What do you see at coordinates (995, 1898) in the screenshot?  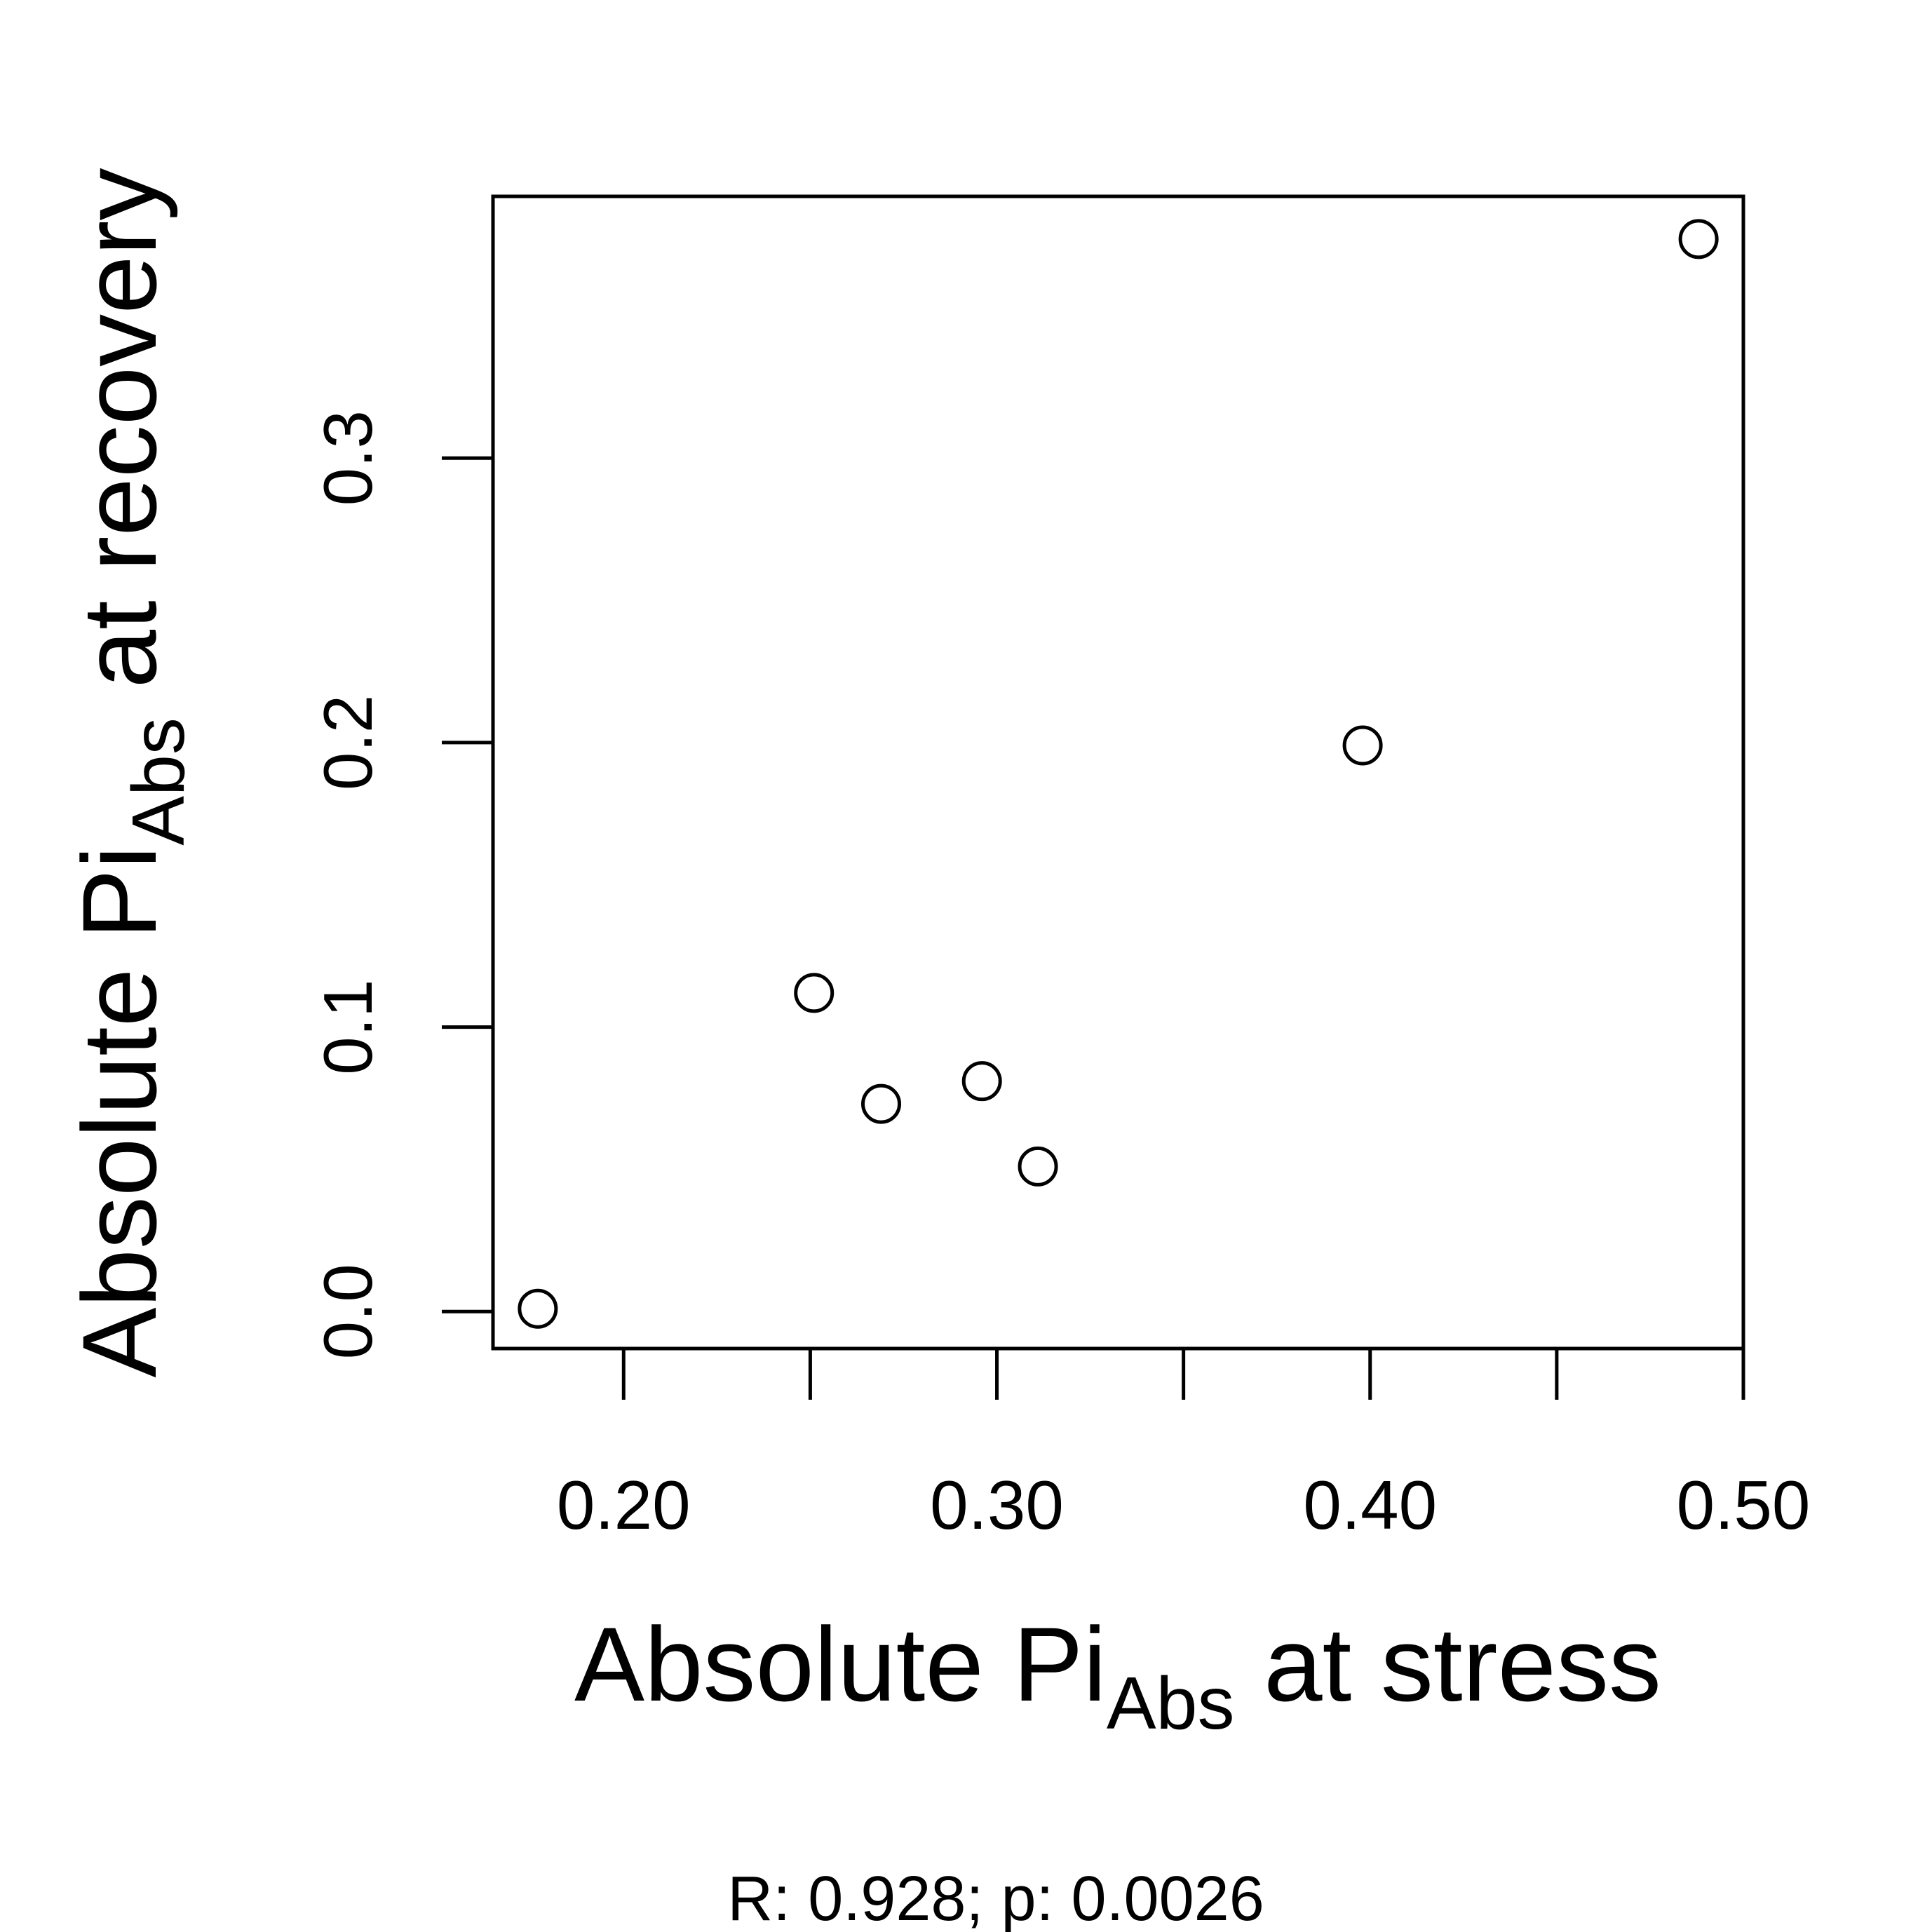 I see `correlation-annotation: R: 0.928; p: 0.0026` at bounding box center [995, 1898].